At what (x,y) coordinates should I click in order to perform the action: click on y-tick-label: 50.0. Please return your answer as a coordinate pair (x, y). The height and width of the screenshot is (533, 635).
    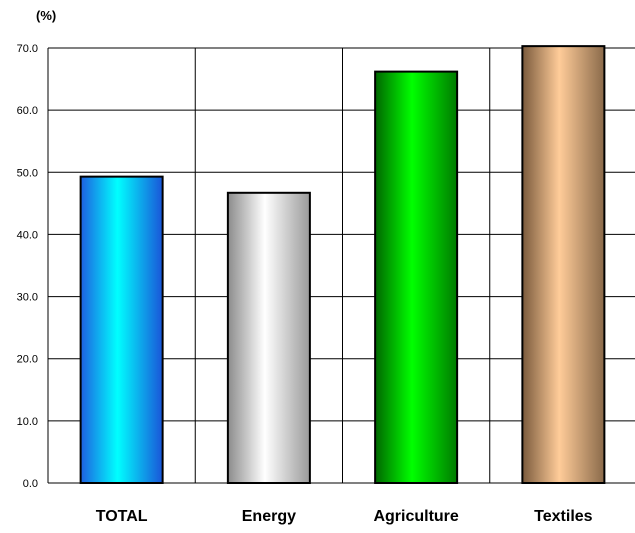
    Looking at the image, I should click on (27, 173).